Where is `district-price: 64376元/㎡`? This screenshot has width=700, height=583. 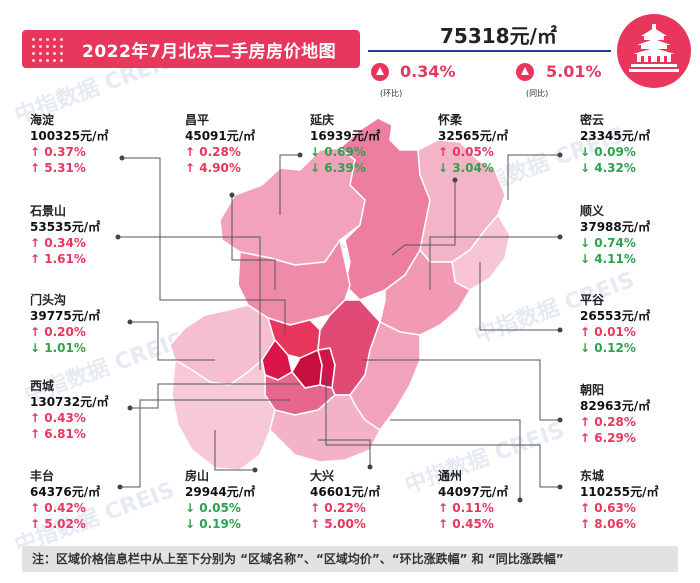
district-price: 64376元/㎡ is located at coordinates (65, 492).